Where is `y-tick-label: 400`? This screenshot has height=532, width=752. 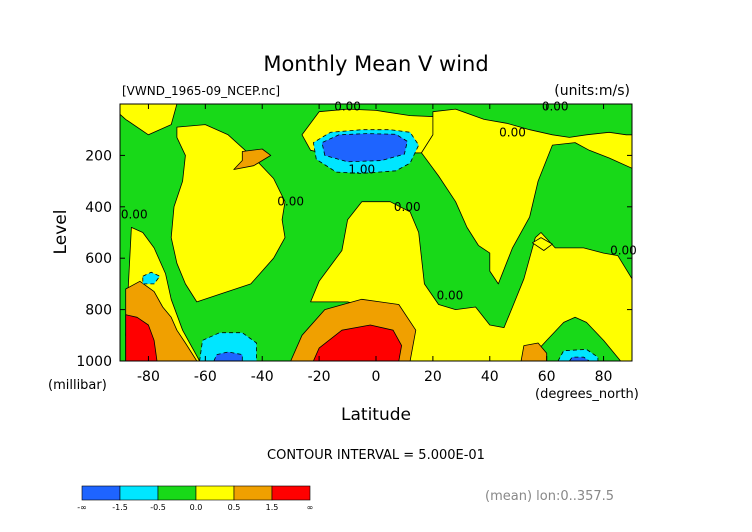
y-tick-label: 400 is located at coordinates (98, 208).